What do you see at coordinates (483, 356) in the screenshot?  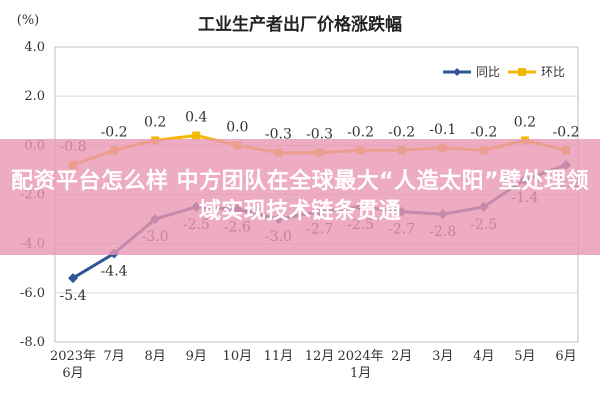 I see `x-tick-label: 4月` at bounding box center [483, 356].